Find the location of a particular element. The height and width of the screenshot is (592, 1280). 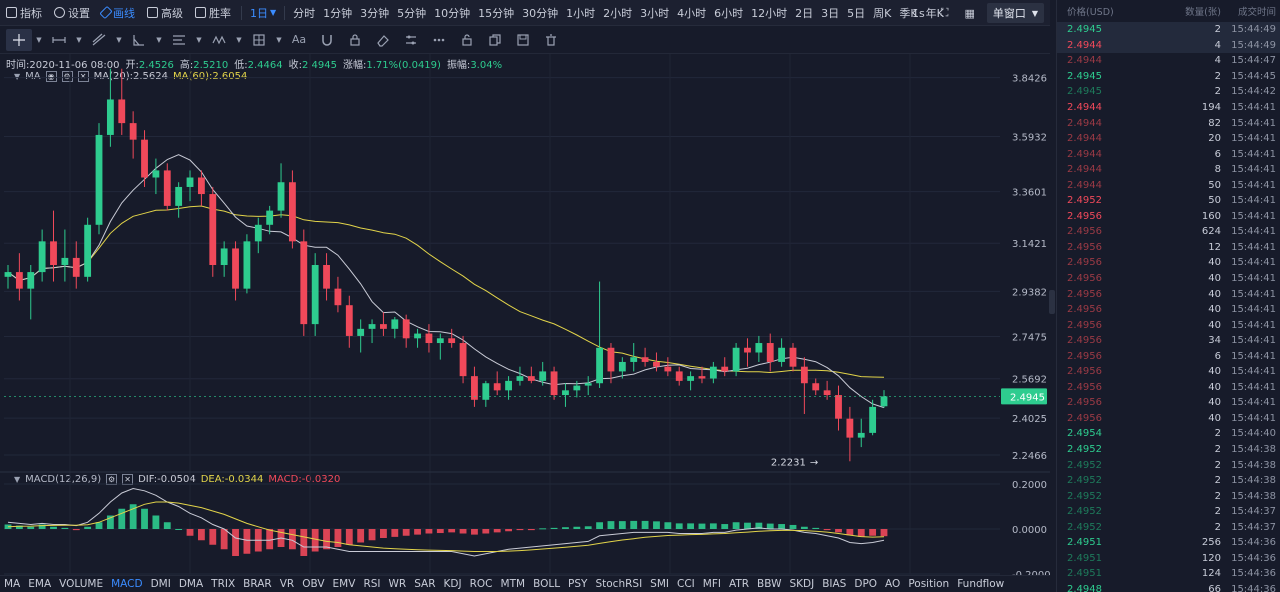

indicator-tab-boll: BOLL is located at coordinates (547, 584).